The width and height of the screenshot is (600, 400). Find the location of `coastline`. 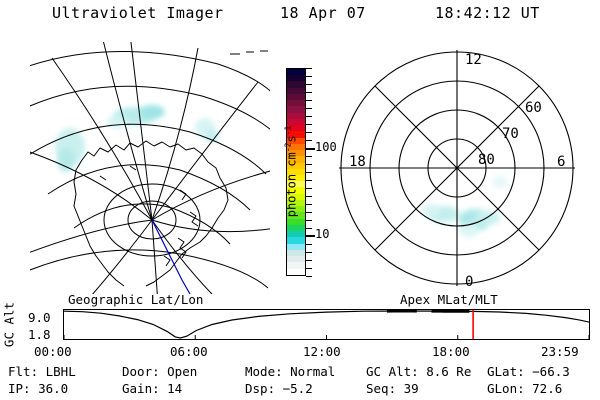

coastline is located at coordinates (151, 213).